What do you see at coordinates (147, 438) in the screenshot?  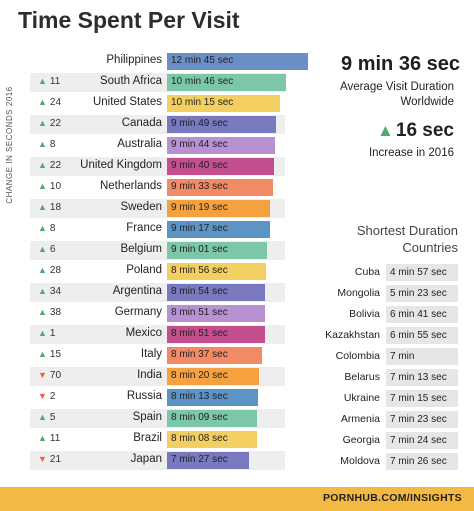 I see `country-label: Brazil` at bounding box center [147, 438].